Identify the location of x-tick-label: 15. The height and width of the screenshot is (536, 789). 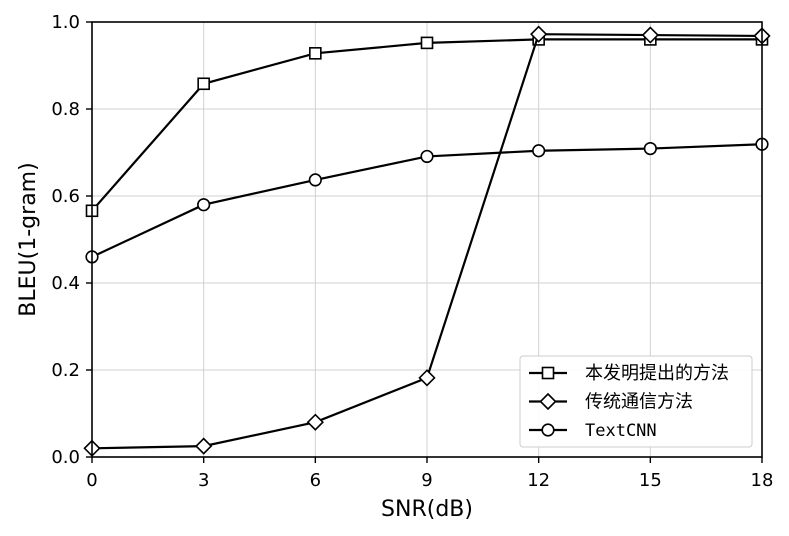
(650, 480).